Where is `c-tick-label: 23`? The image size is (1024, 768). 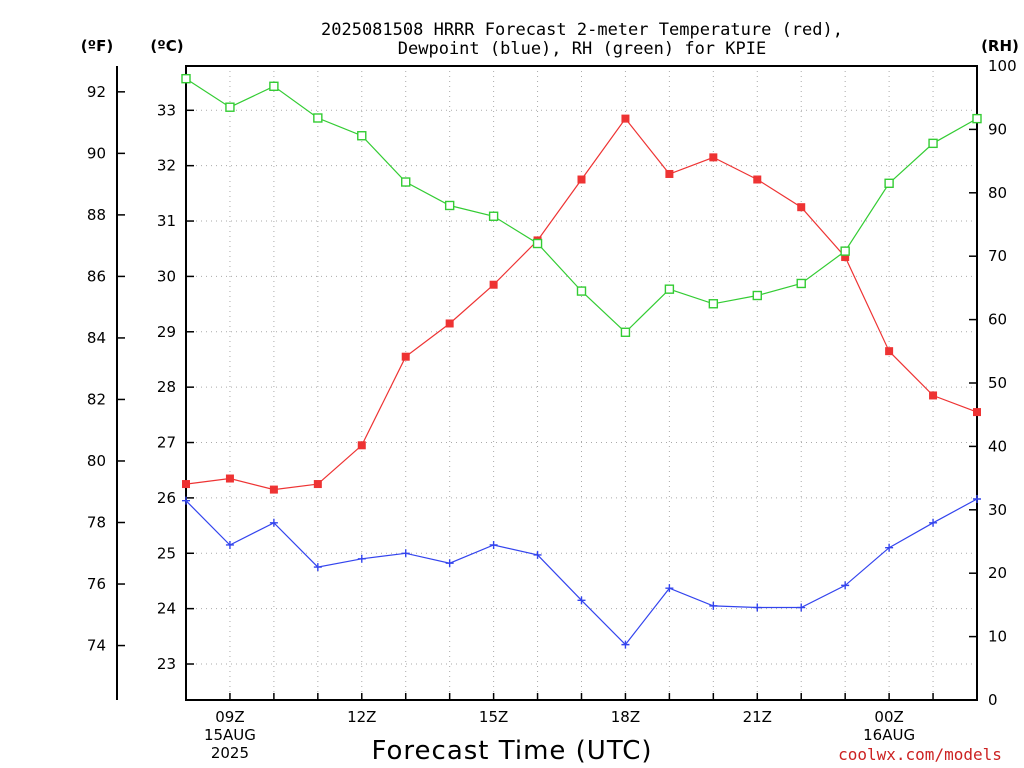 c-tick-label: 23 is located at coordinates (166, 664).